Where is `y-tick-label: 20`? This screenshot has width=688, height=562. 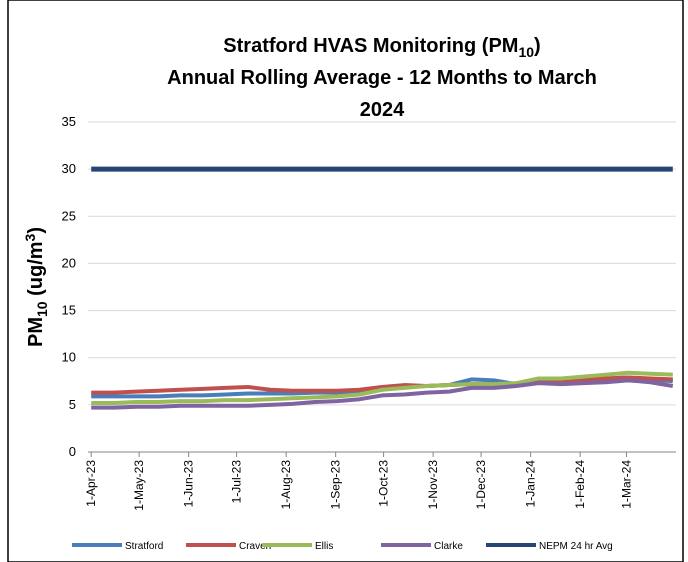
y-tick-label: 20 is located at coordinates (69, 262).